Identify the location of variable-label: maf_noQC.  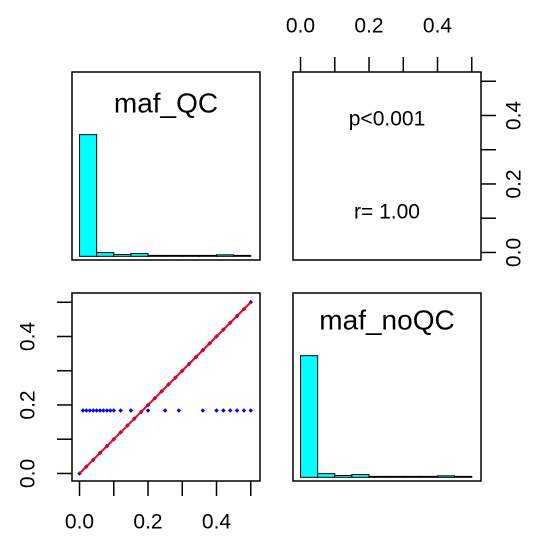
(386, 319).